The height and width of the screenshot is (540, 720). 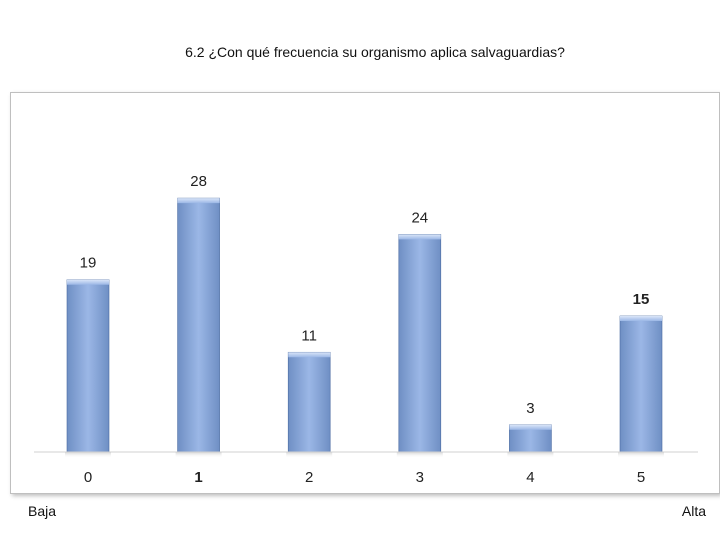 I want to click on x-tick-label-2: 2, so click(x=309, y=477).